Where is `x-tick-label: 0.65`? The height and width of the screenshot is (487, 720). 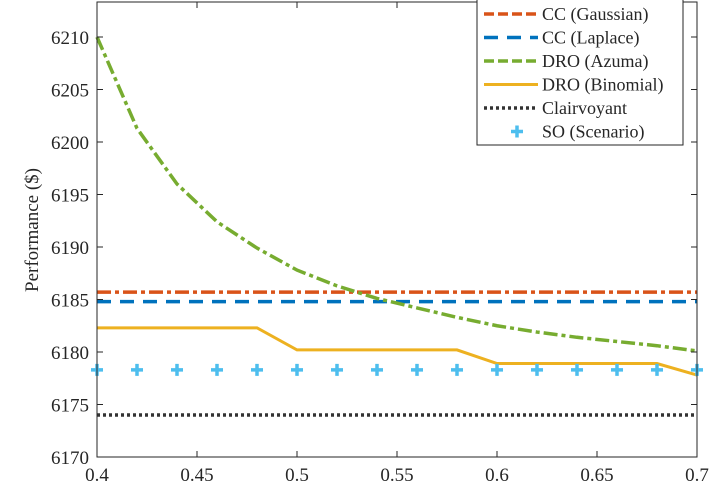
x-tick-label: 0.65 is located at coordinates (596, 475).